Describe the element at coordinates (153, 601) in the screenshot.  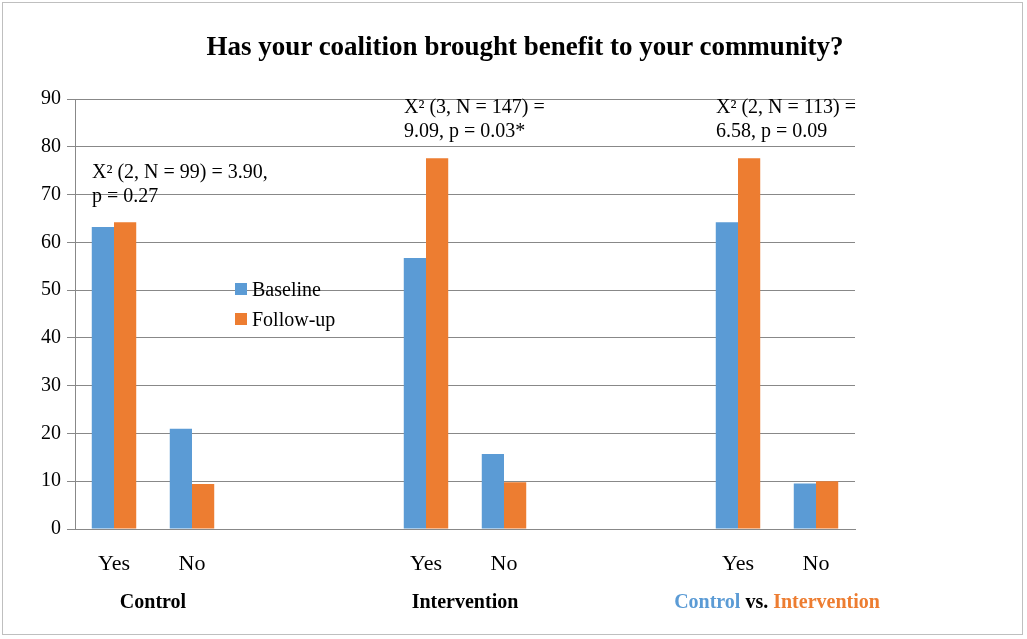
I see `text: Control` at that location.